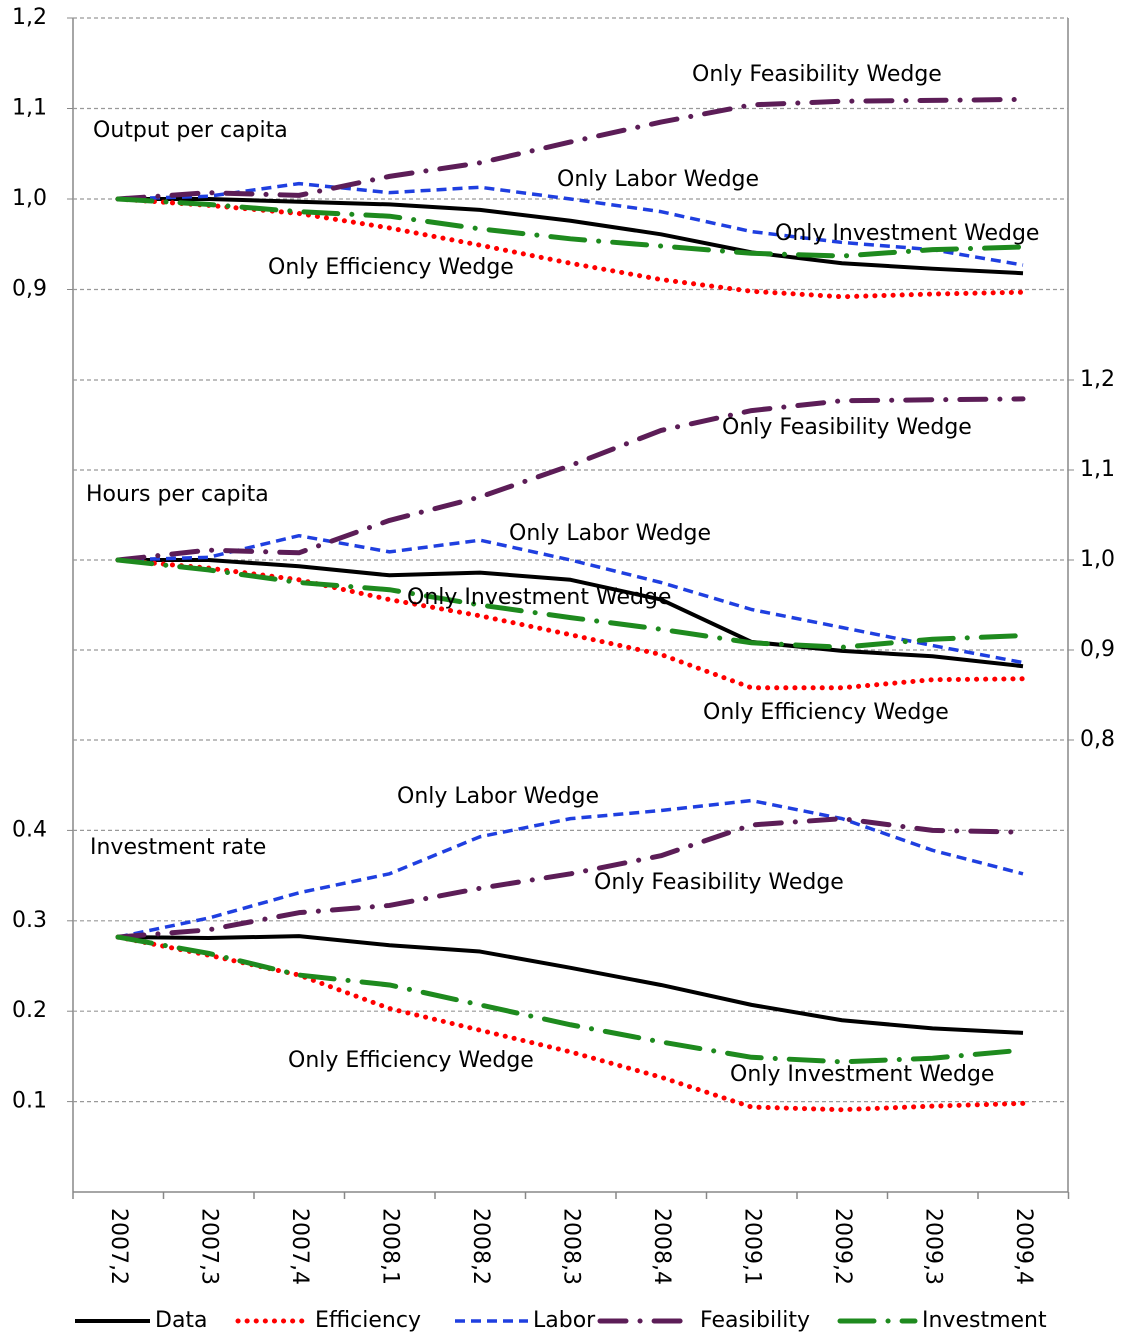 Image resolution: width=1137 pixels, height=1340 pixels. I want to click on x-tick-label: 2009,1, so click(752, 1246).